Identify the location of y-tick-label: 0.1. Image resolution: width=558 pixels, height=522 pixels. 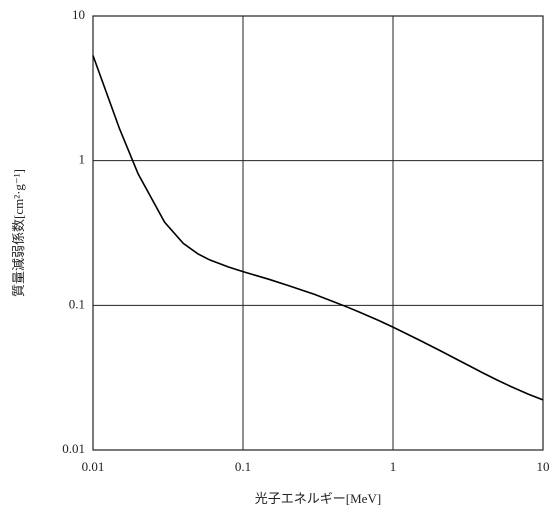
(77, 303).